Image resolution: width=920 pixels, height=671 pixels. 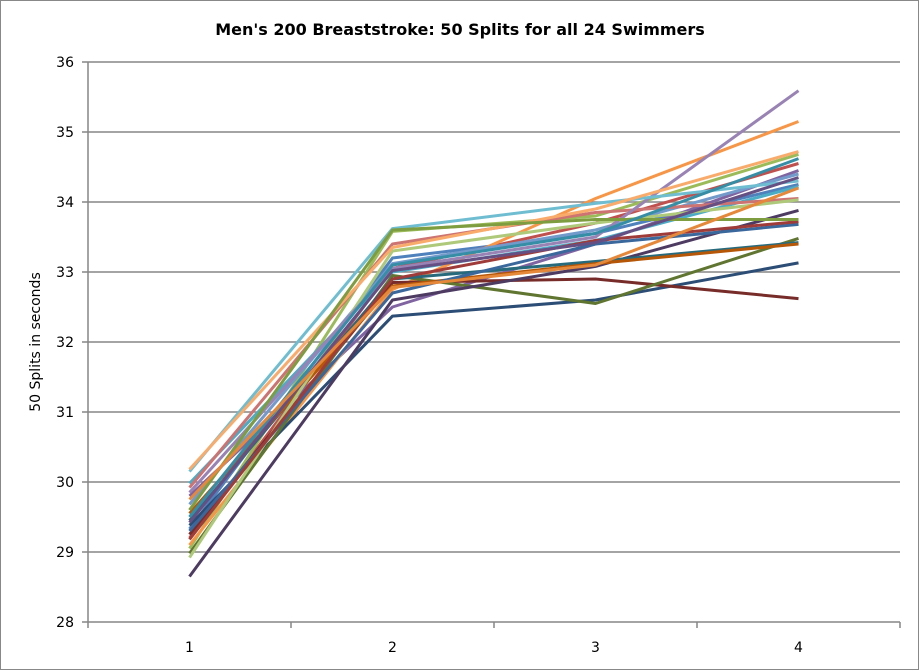 I want to click on y-tick-label: 35, so click(x=65, y=133).